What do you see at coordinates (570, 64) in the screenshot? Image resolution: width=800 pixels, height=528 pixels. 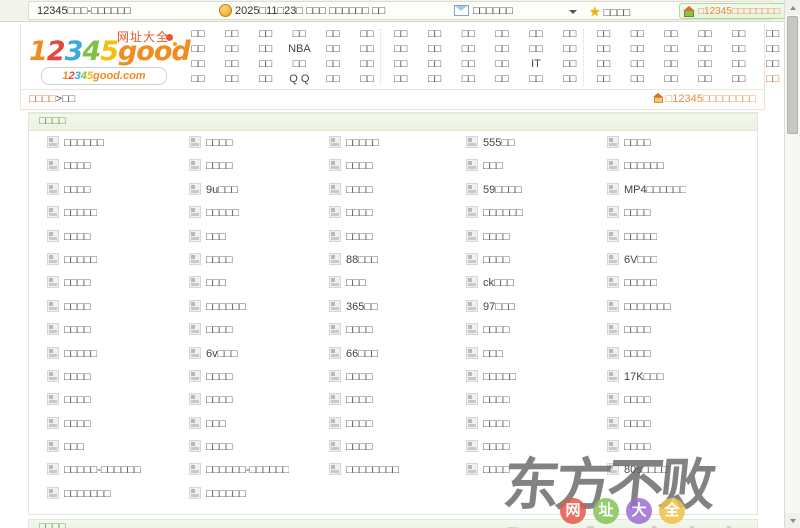 I see `nav-link-12-3: □□` at bounding box center [570, 64].